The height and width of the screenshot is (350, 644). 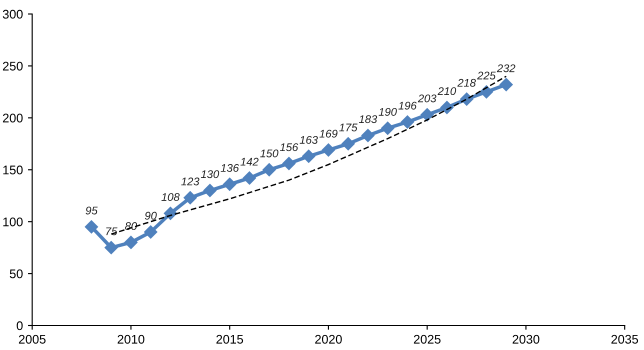 What do you see at coordinates (92, 210) in the screenshot?
I see `data-label: 95` at bounding box center [92, 210].